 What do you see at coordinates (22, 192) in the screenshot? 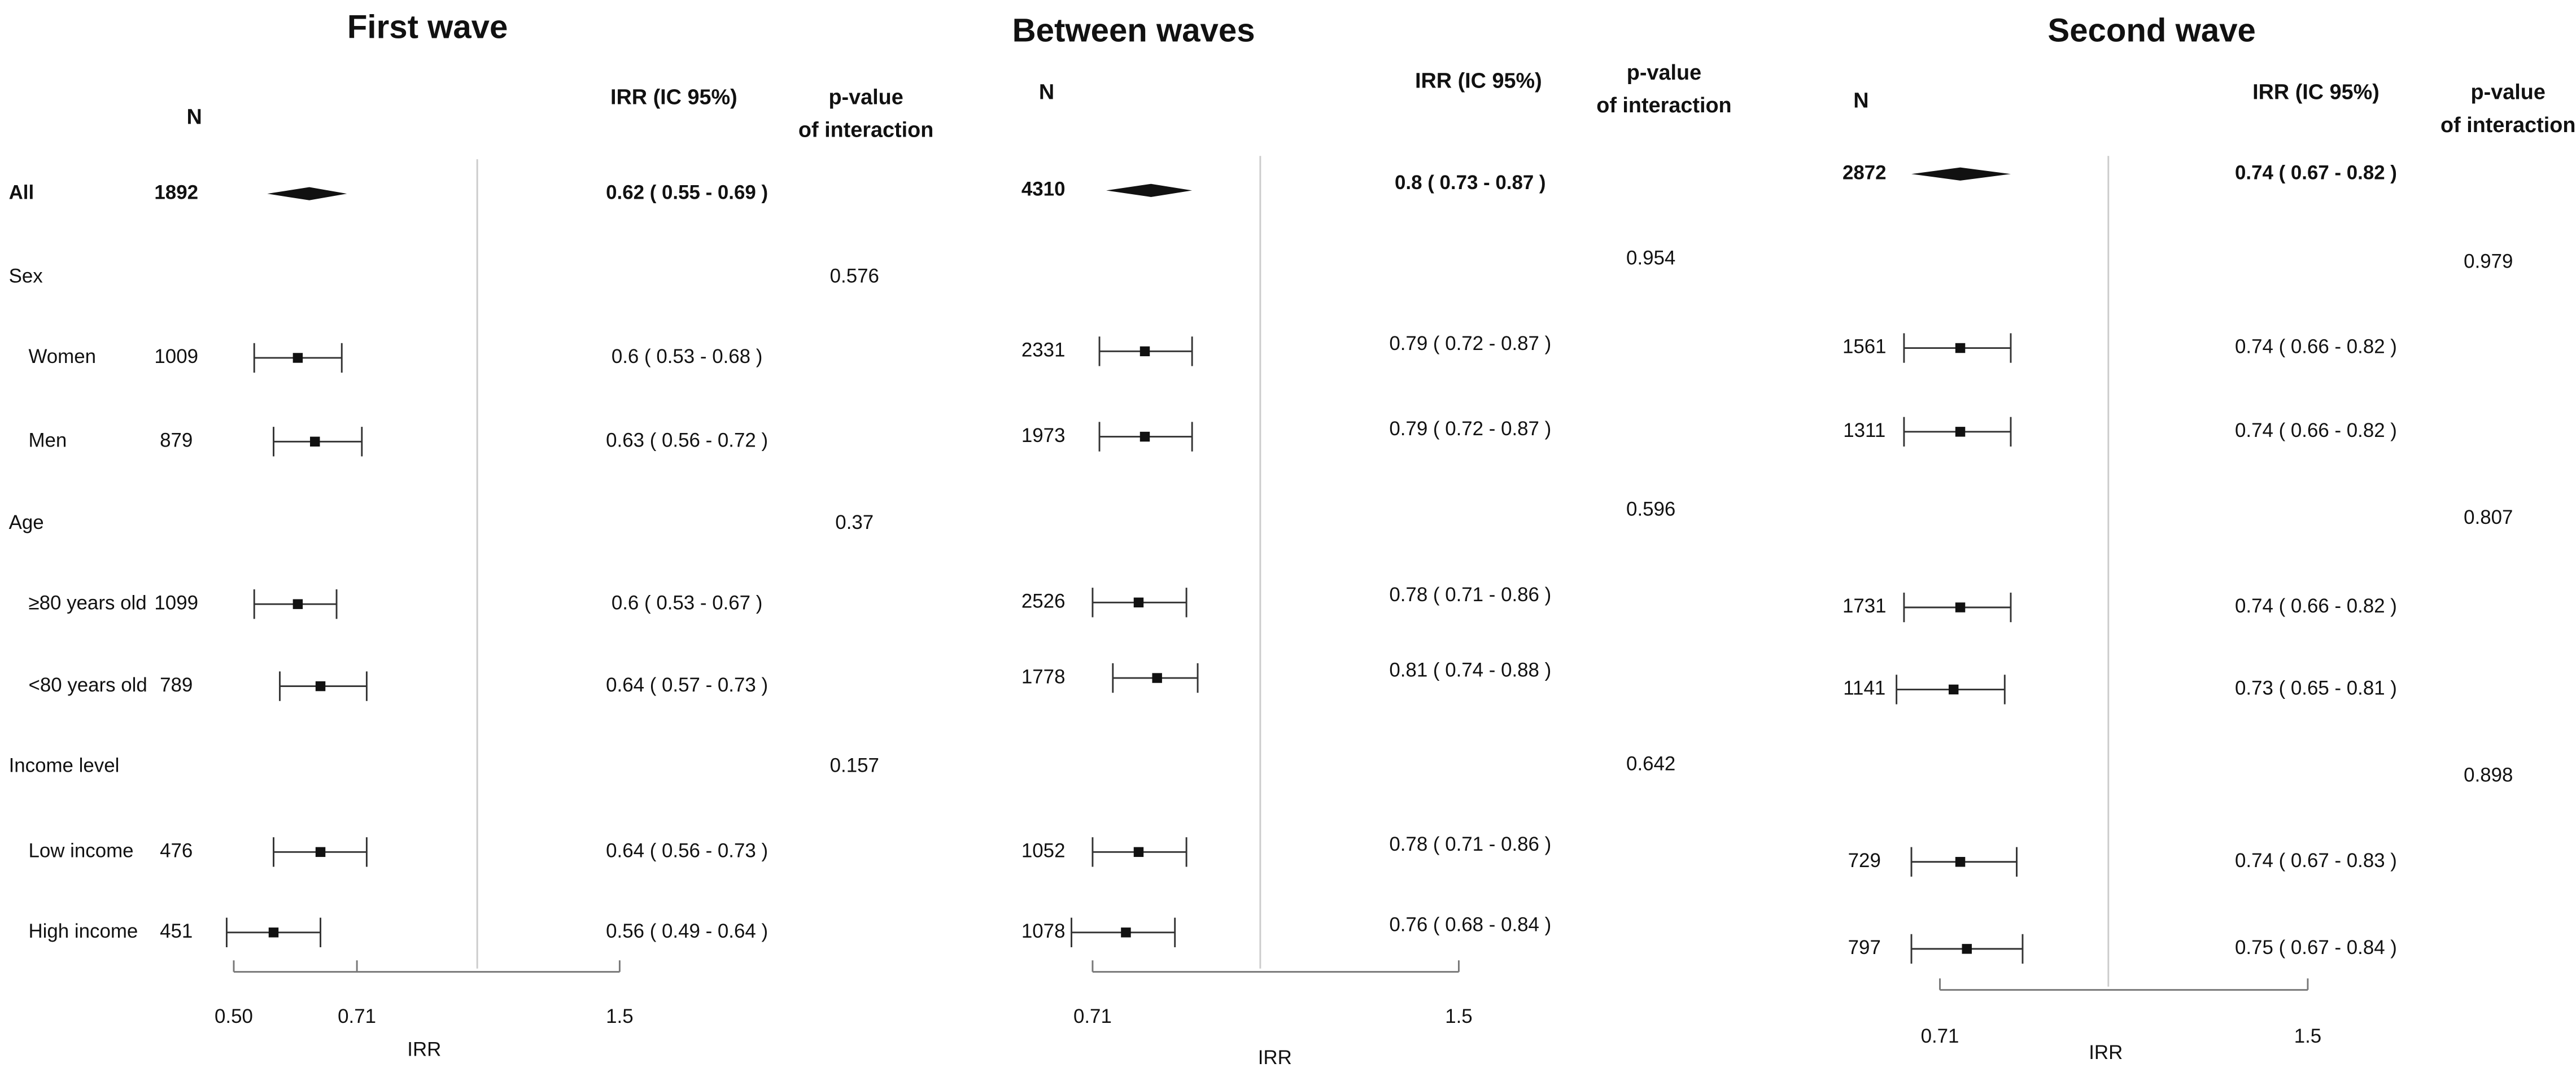
I see `row-label: All` at bounding box center [22, 192].